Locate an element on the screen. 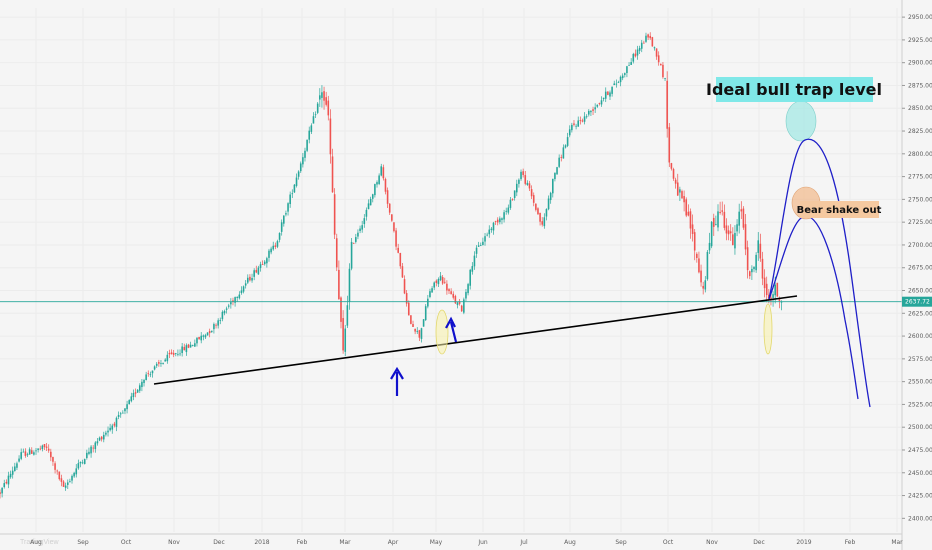 This screenshot has height=550, width=932. time-tick-label: Oct is located at coordinates (126, 542).